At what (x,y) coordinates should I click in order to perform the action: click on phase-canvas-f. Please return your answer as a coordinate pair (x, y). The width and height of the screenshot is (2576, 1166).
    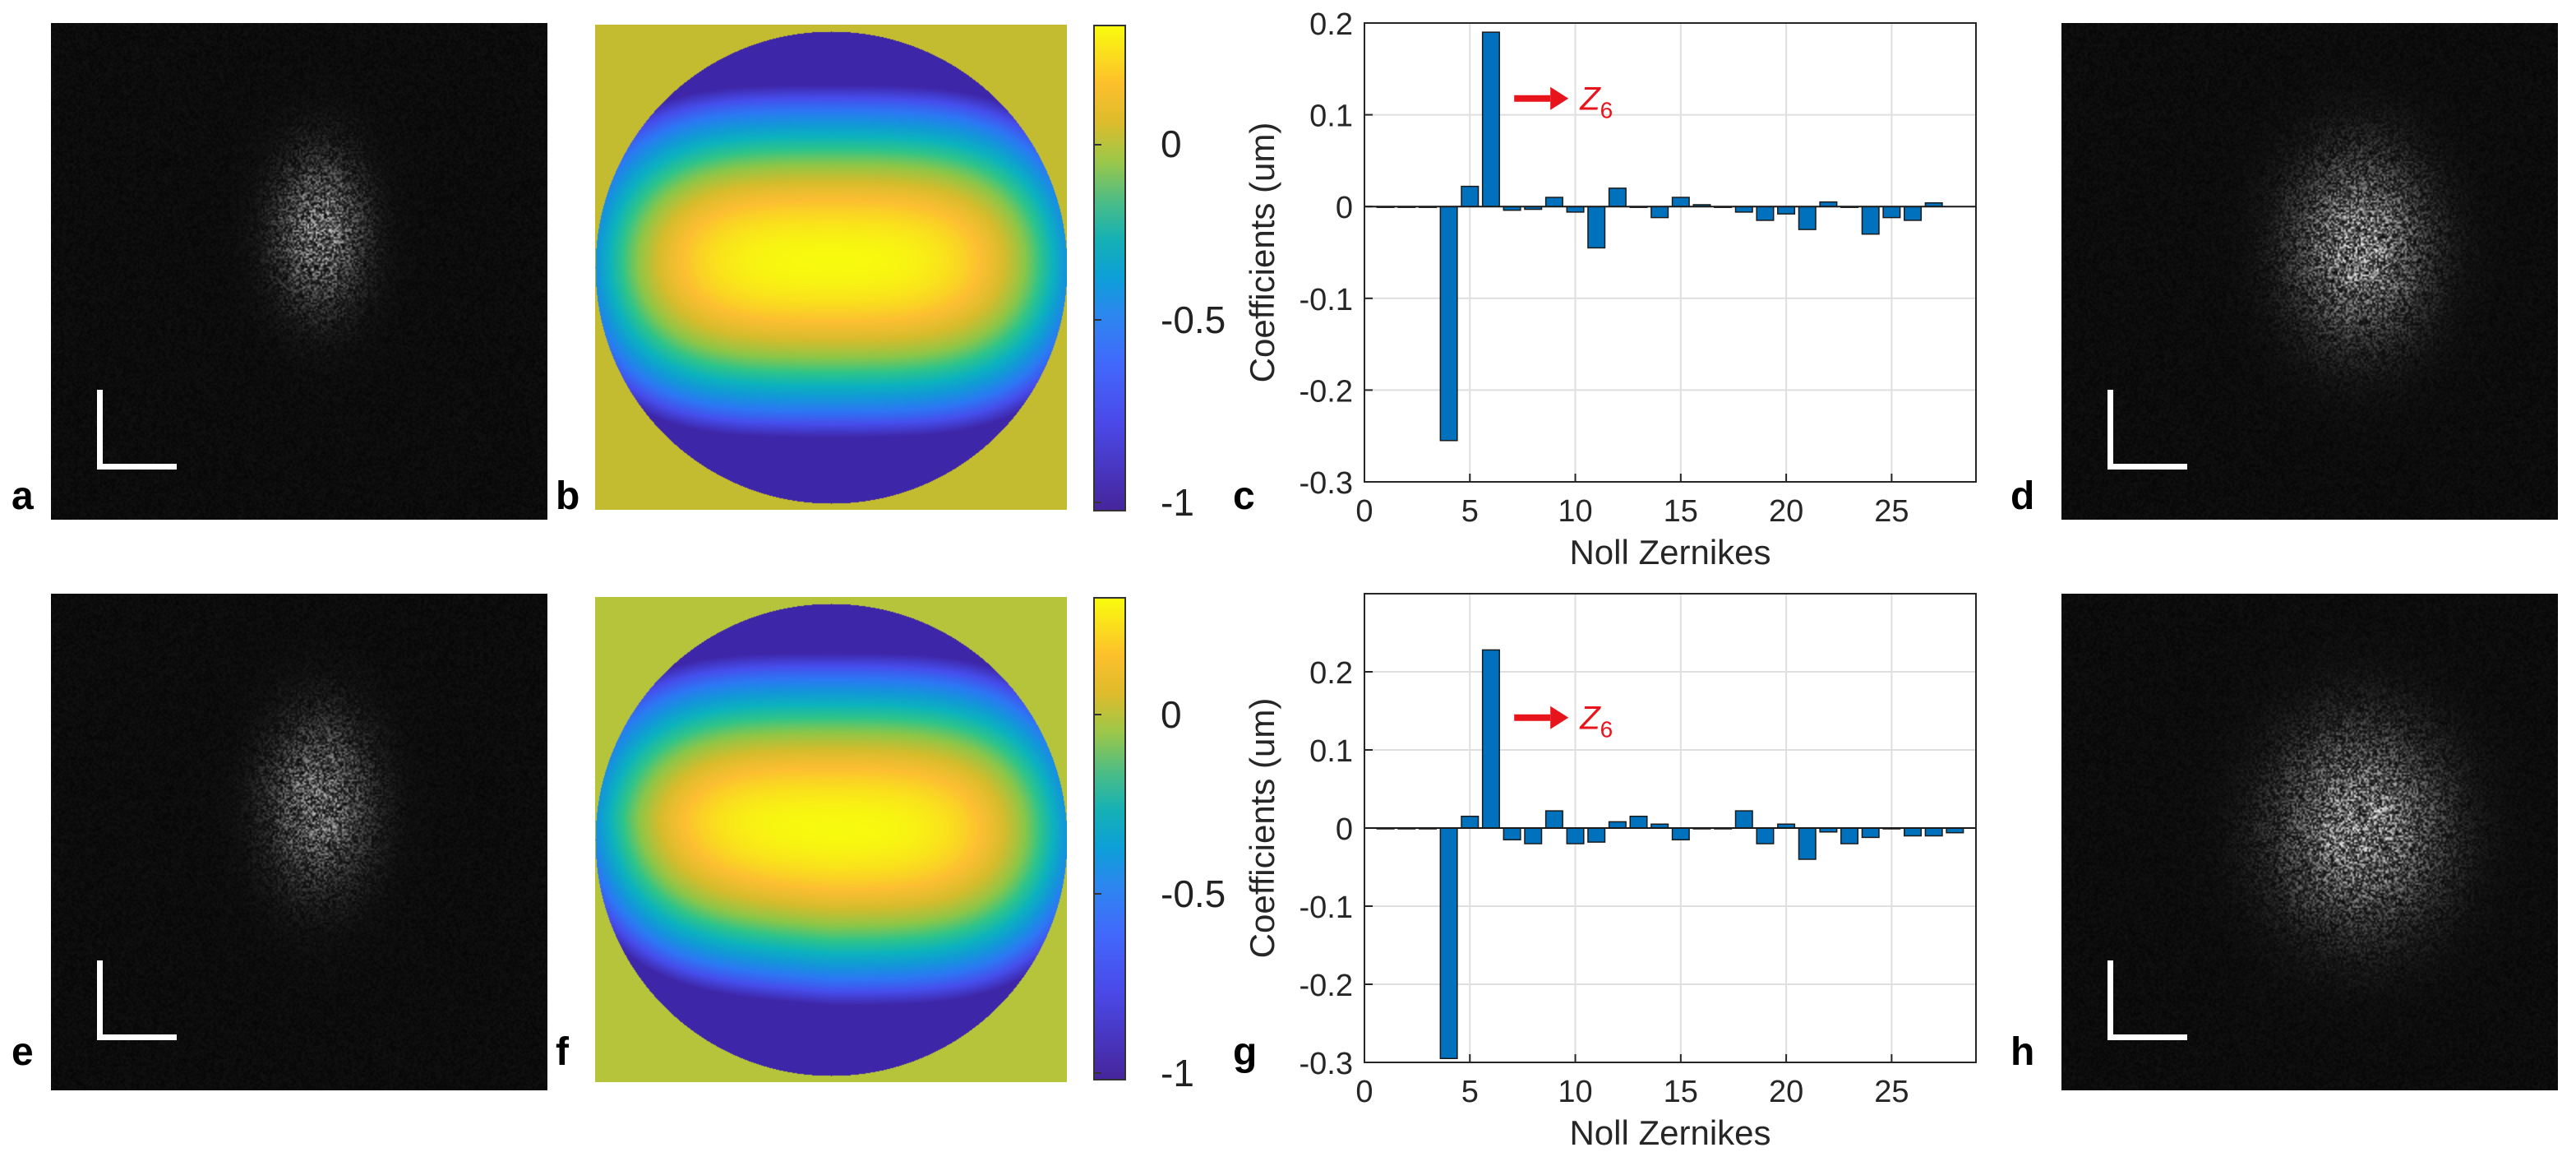
    Looking at the image, I should click on (831, 840).